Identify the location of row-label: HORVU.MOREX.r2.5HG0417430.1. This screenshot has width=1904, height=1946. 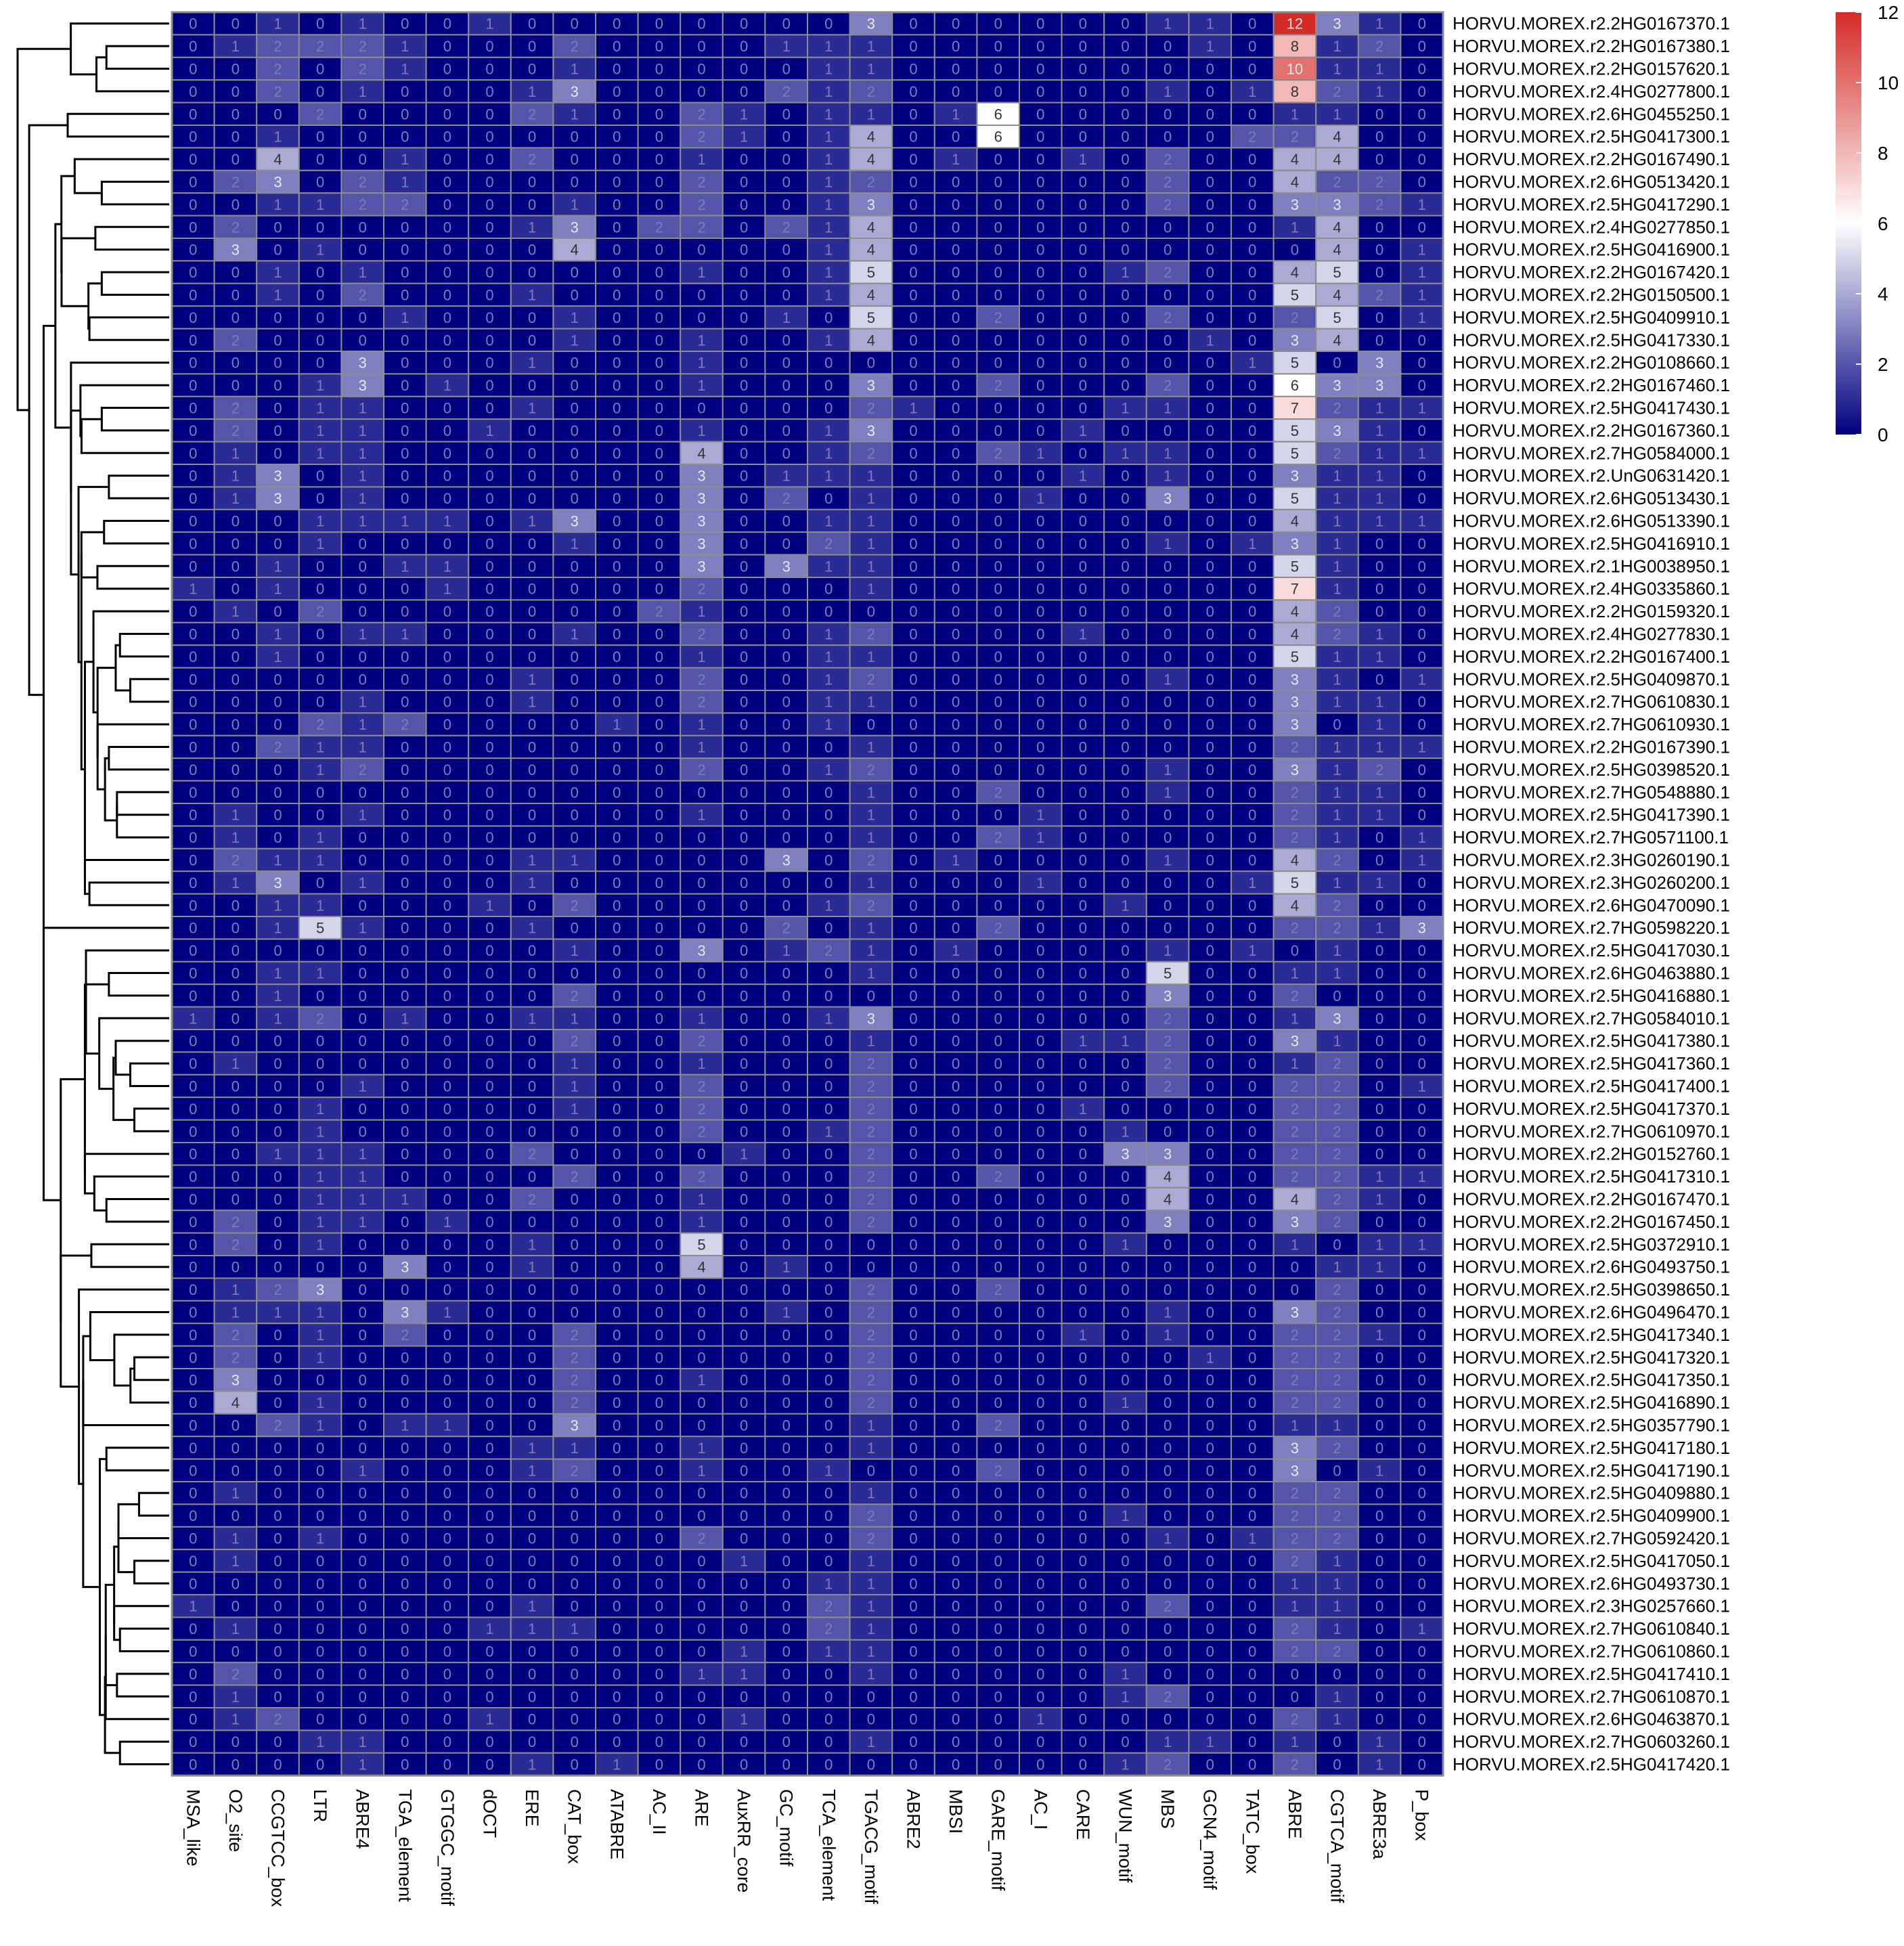
(1591, 408).